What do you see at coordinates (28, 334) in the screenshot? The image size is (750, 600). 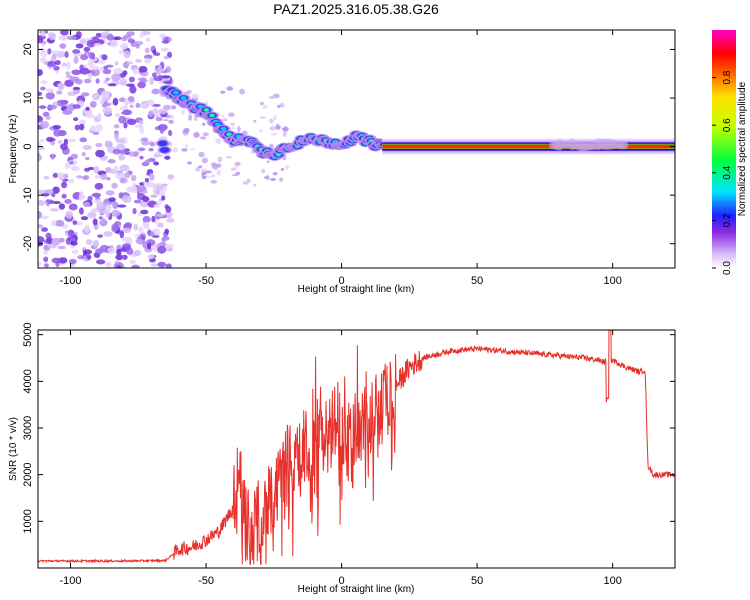 I see `y-tick-label: 5000` at bounding box center [28, 334].